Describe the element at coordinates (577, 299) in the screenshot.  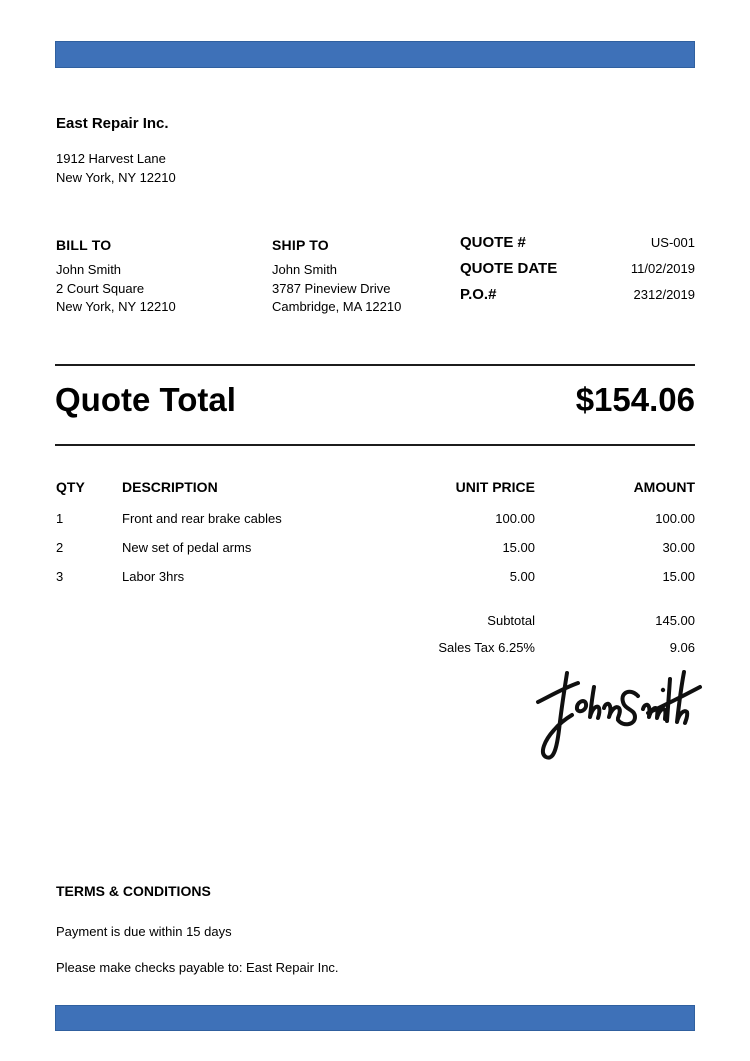
I see `po-number-row: P.O.# 2312/2019` at that location.